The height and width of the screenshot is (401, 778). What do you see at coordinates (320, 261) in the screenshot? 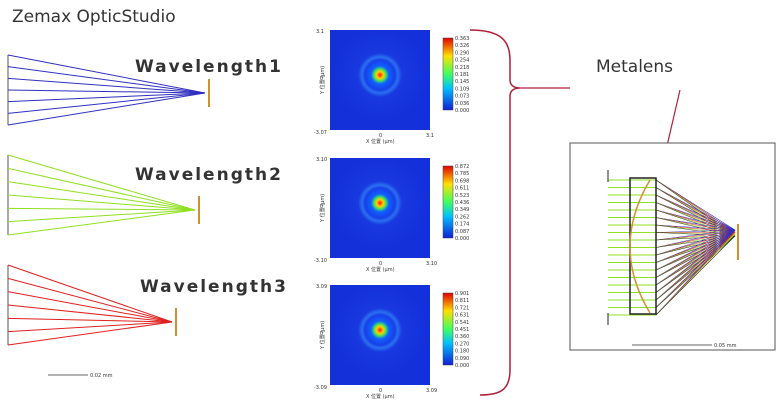
I see `y-tick: -3.10` at bounding box center [320, 261].